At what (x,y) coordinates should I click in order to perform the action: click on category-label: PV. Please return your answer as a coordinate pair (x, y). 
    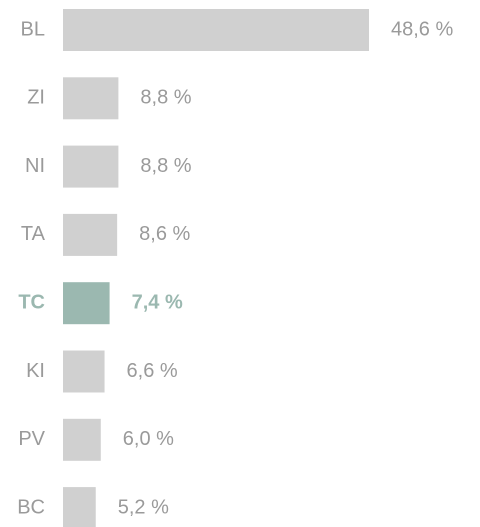
    Looking at the image, I should click on (31, 439).